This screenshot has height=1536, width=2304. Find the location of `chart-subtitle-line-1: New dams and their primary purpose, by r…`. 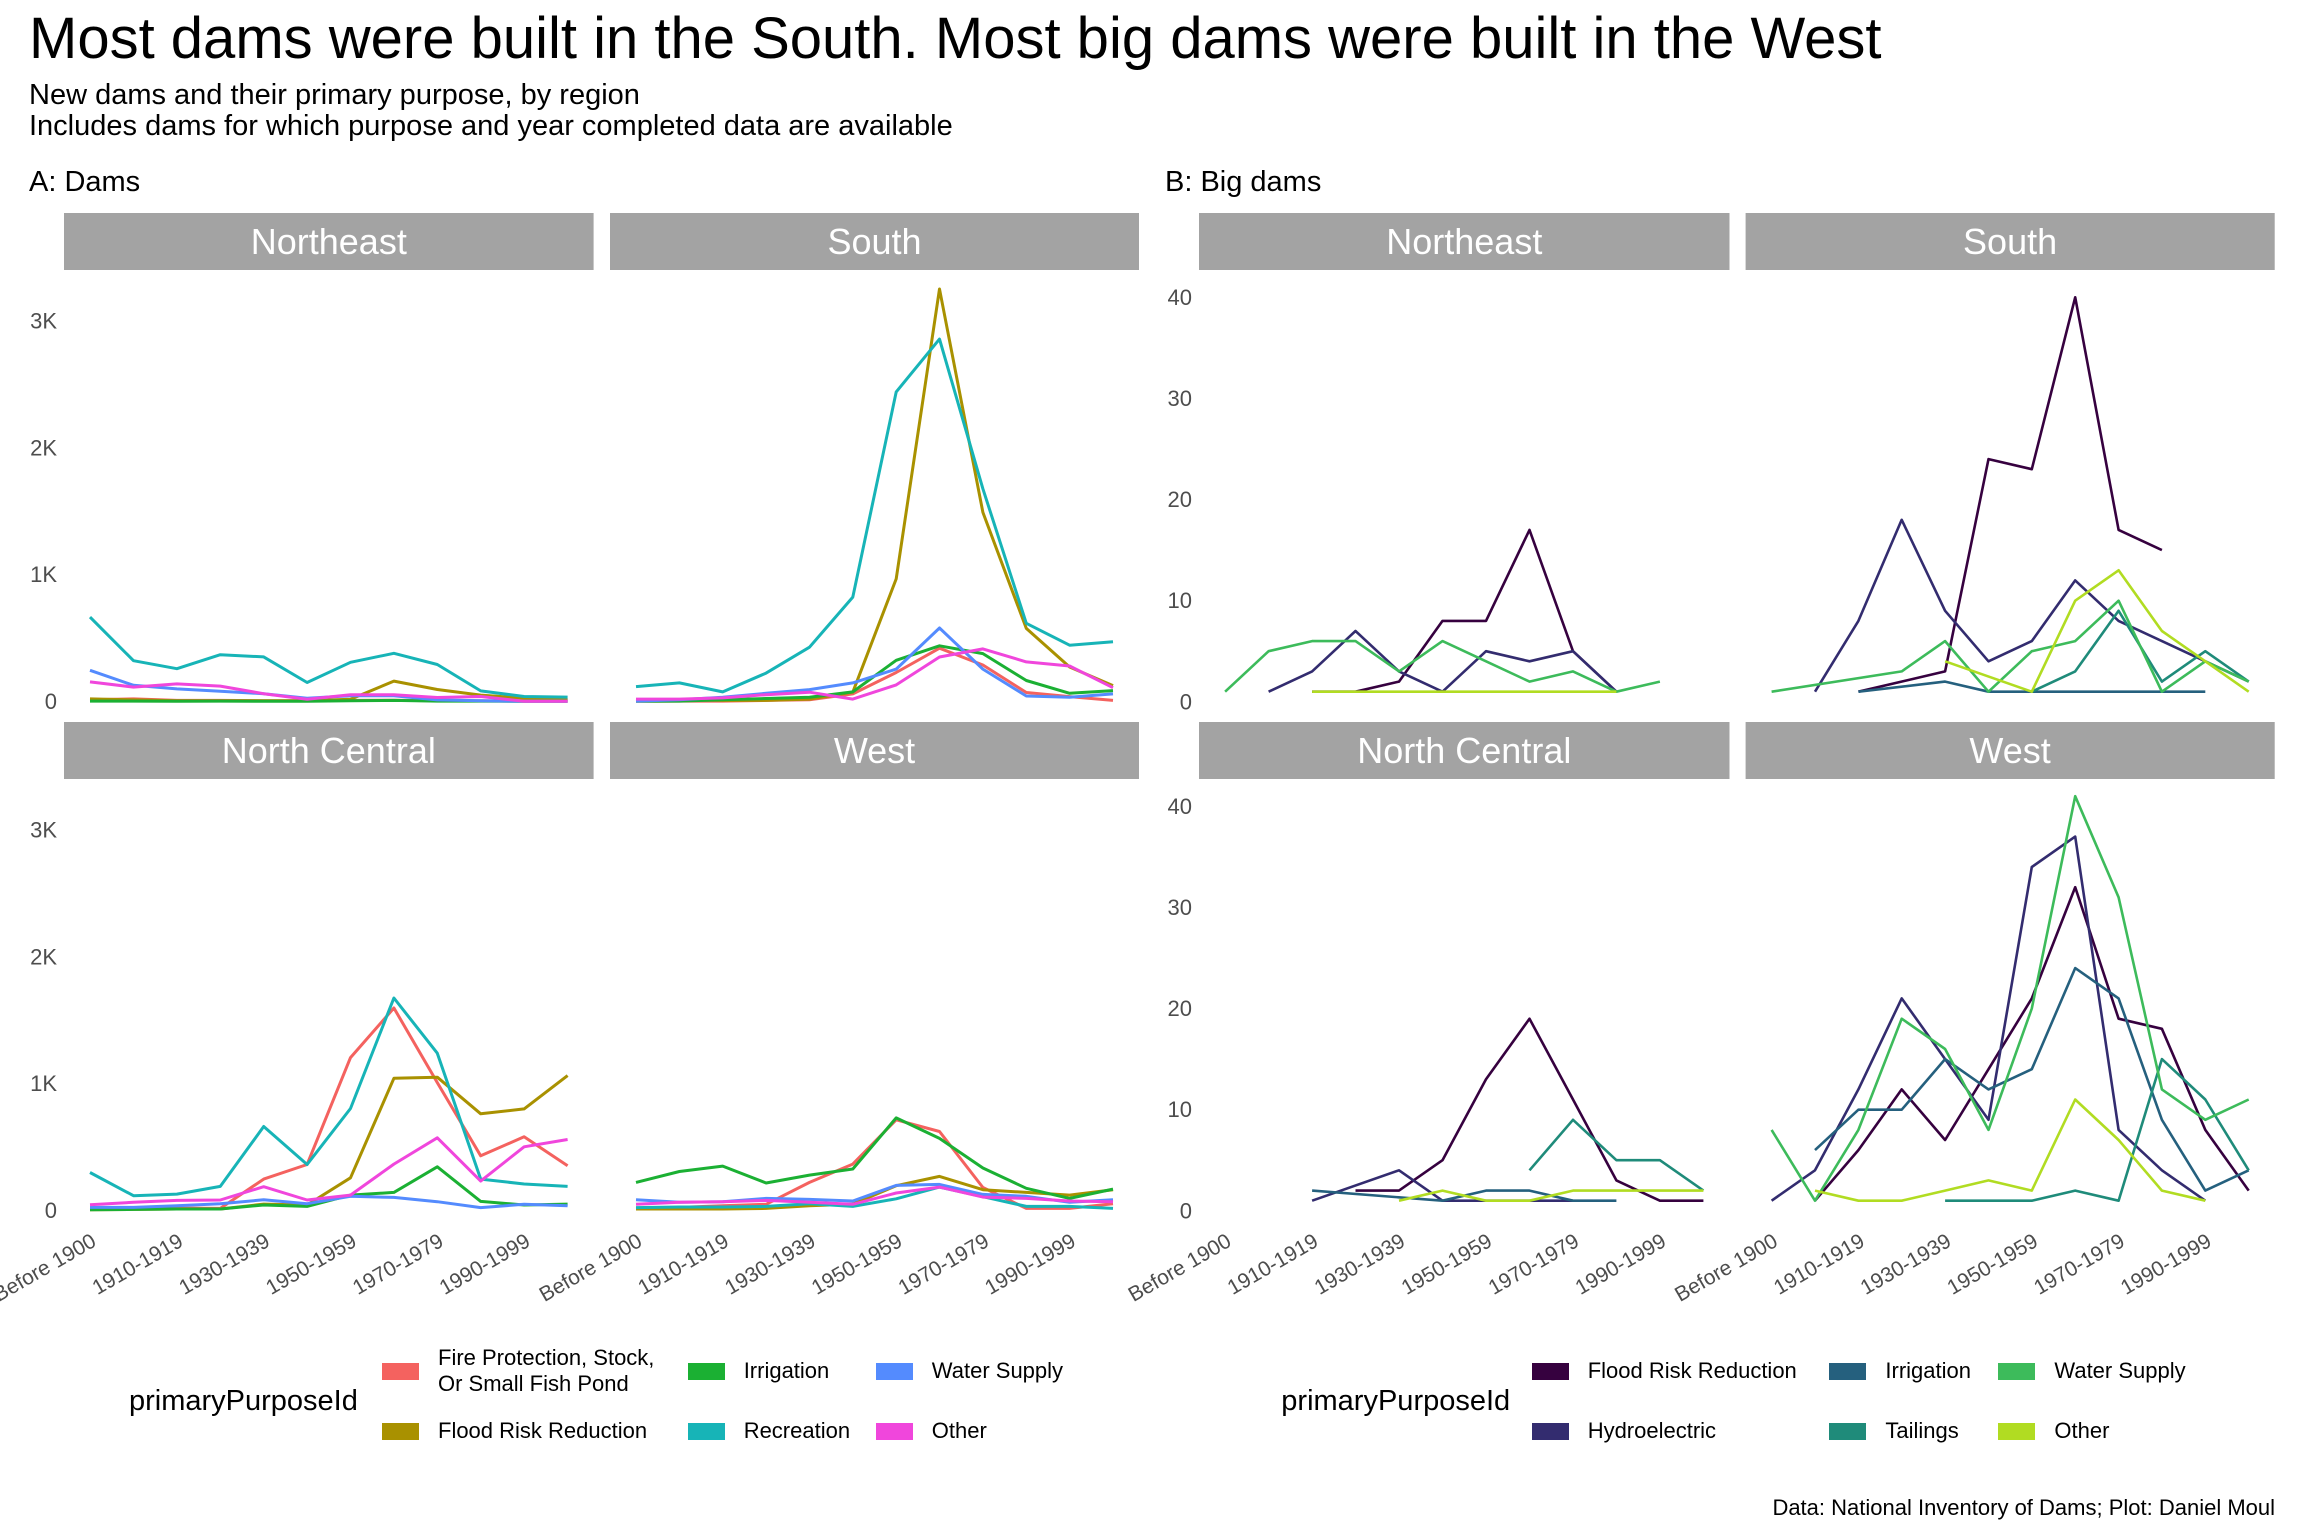

chart-subtitle-line-1: New dams and their primary purpose, by r… is located at coordinates (334, 95).